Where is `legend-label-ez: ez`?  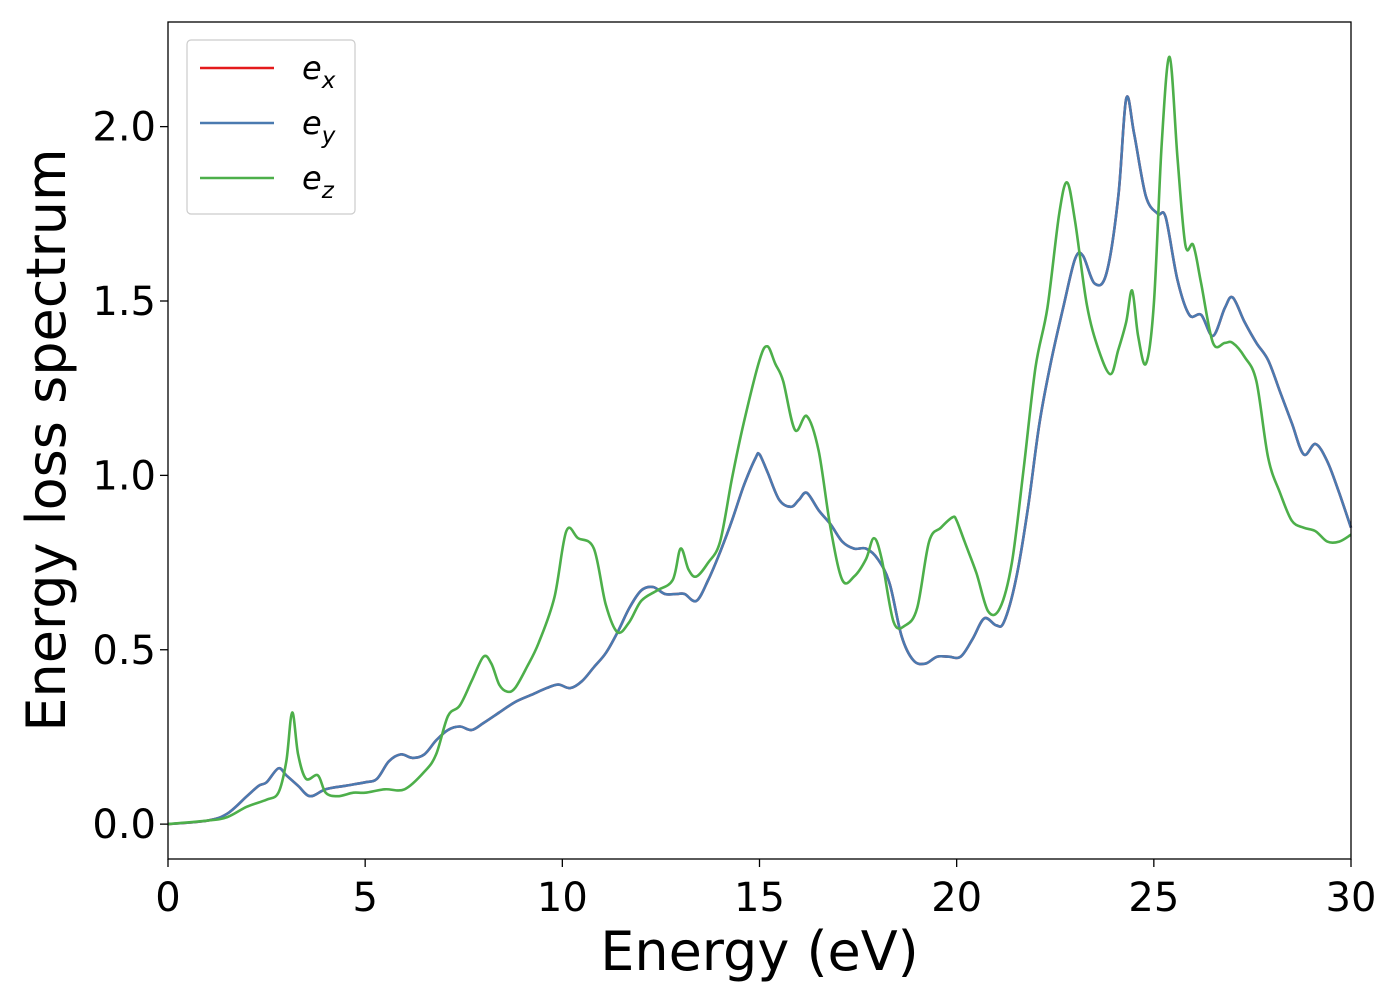
legend-label-ez: ez is located at coordinates (318, 181).